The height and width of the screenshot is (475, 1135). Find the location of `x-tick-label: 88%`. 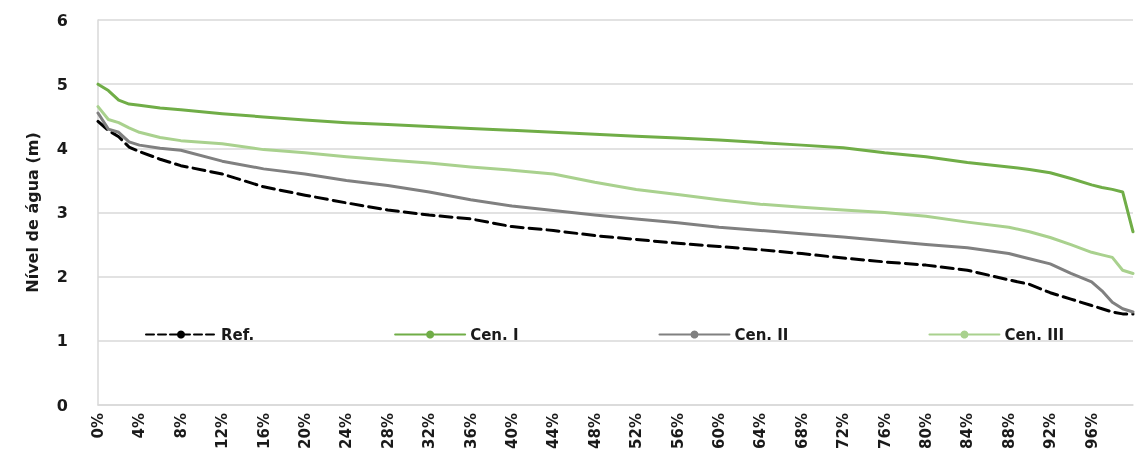

x-tick-label: 88% is located at coordinates (1008, 431).